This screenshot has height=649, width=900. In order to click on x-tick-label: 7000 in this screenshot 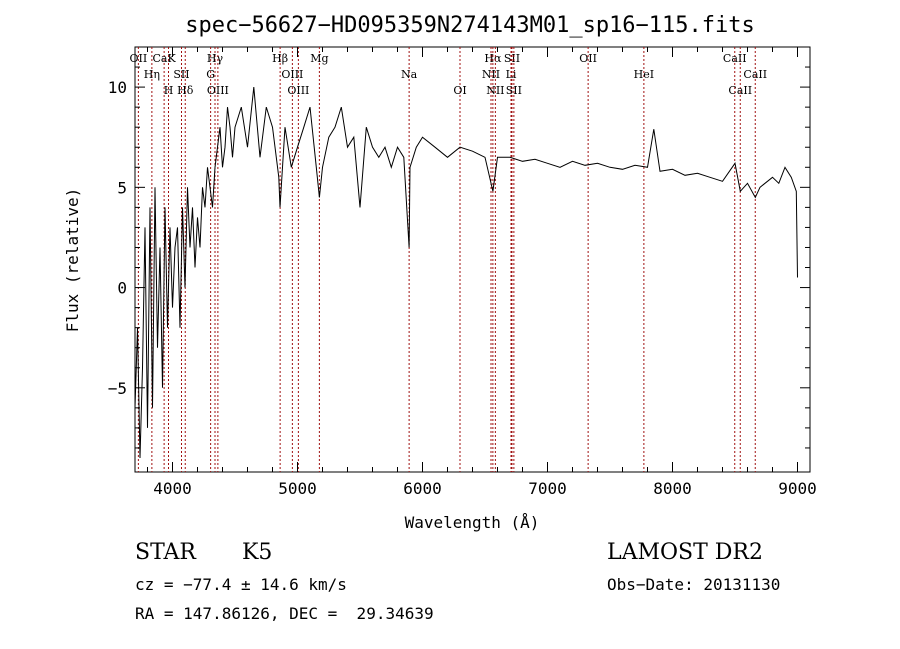, I will do `click(547, 488)`.